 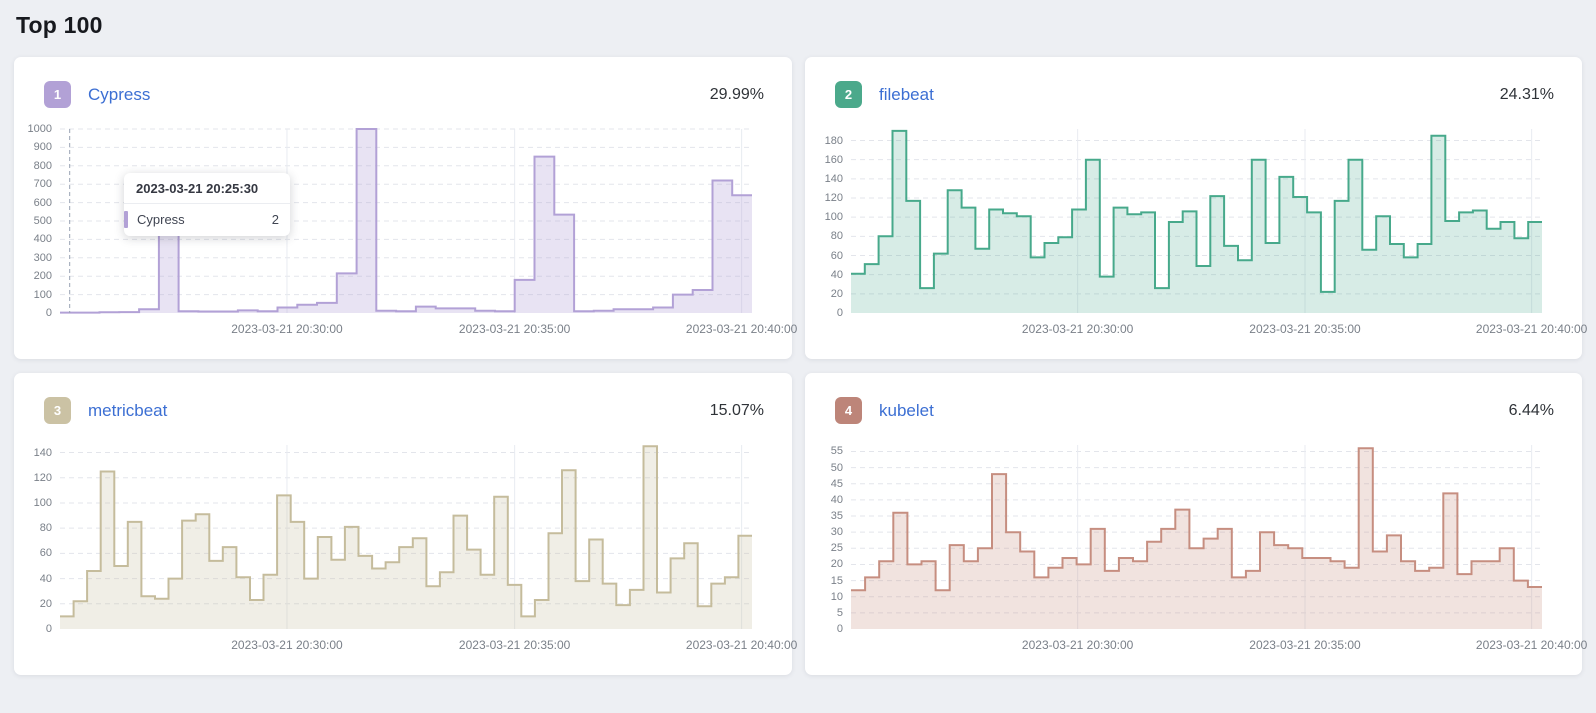 I want to click on plot-area: 2023-03-21 20:25:30 Cypress 2, so click(x=406, y=221).